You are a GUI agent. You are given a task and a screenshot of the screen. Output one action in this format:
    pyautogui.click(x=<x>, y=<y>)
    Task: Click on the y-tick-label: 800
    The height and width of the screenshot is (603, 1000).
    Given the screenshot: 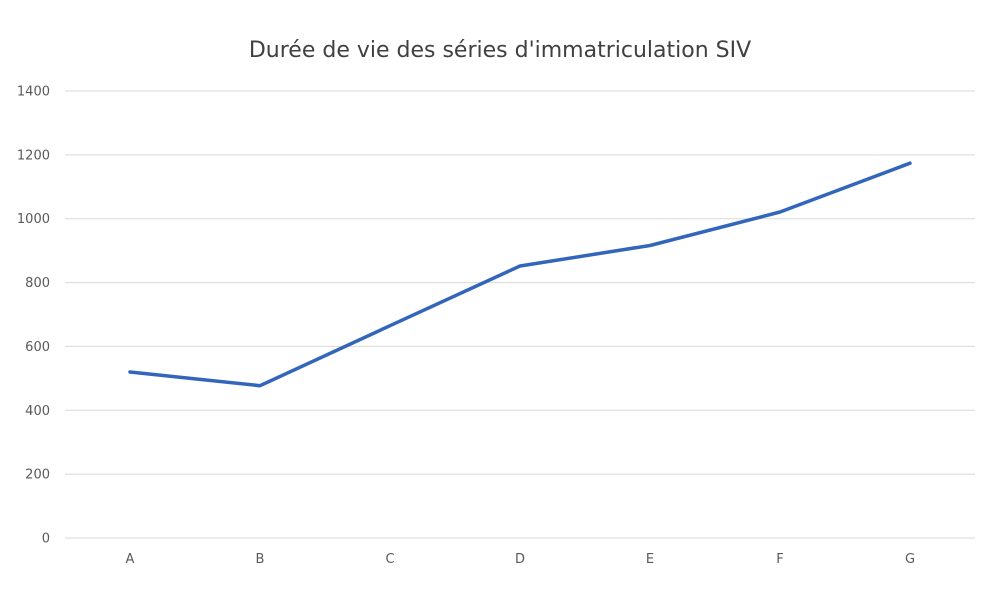 What is the action you would take?
    pyautogui.click(x=37, y=283)
    